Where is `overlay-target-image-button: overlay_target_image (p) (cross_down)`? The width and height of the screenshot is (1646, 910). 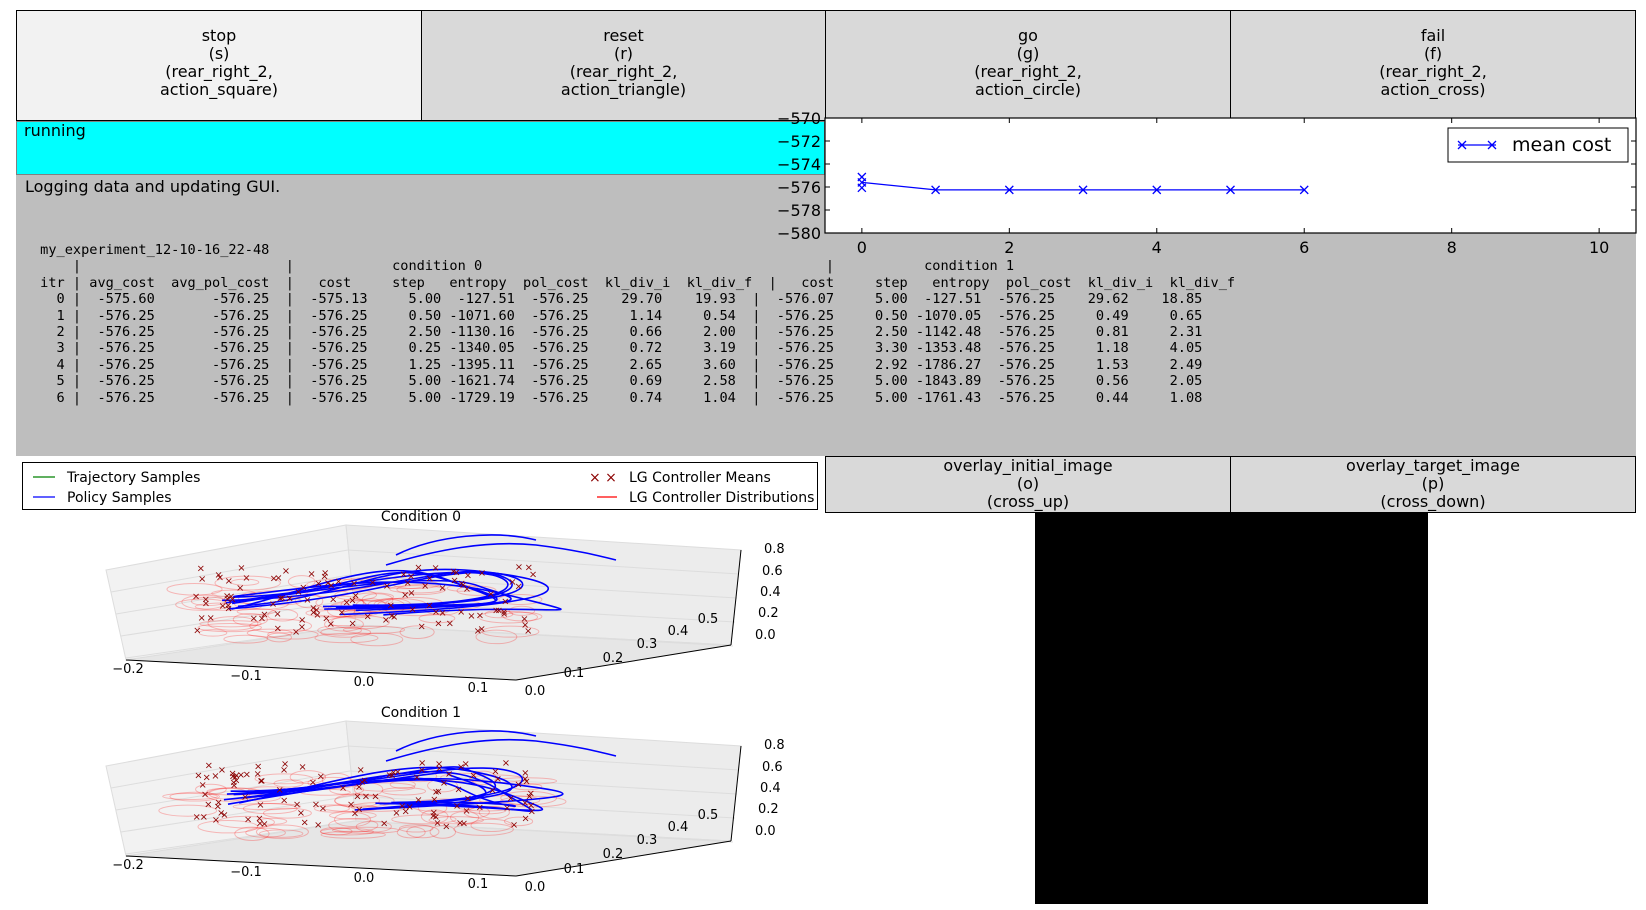
overlay-target-image-button: overlay_target_image (p) (cross_down) is located at coordinates (1433, 484).